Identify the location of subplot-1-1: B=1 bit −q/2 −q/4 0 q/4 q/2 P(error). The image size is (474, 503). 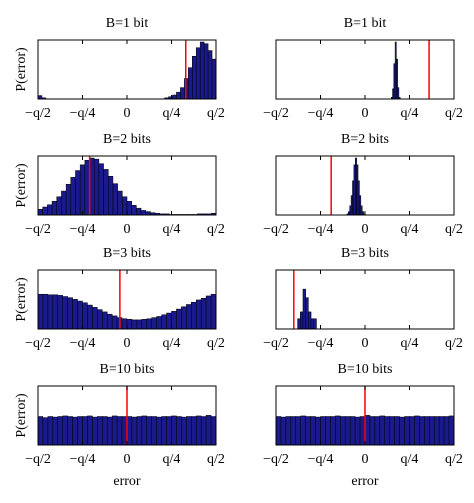
(119, 68).